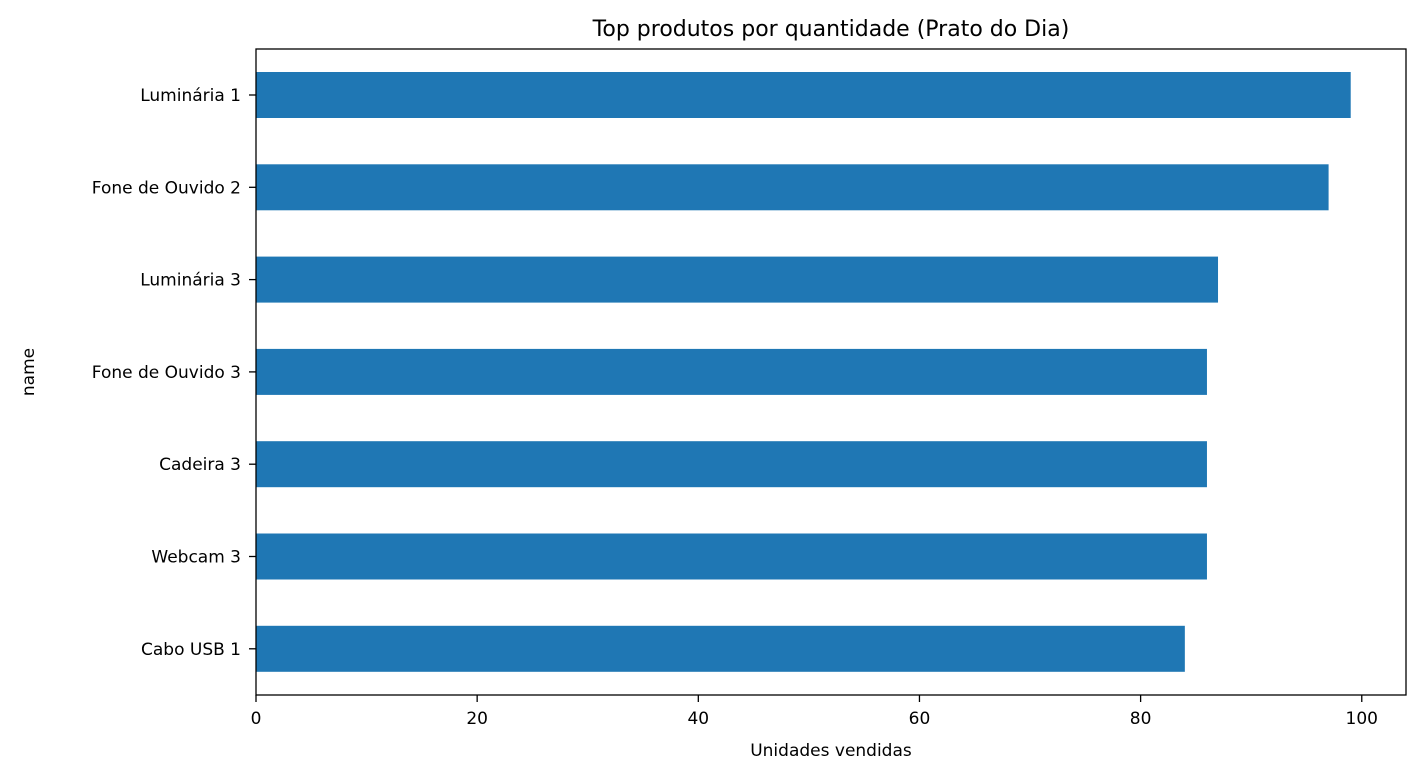  I want to click on y-tick-label: Luminária 1, so click(190, 96).